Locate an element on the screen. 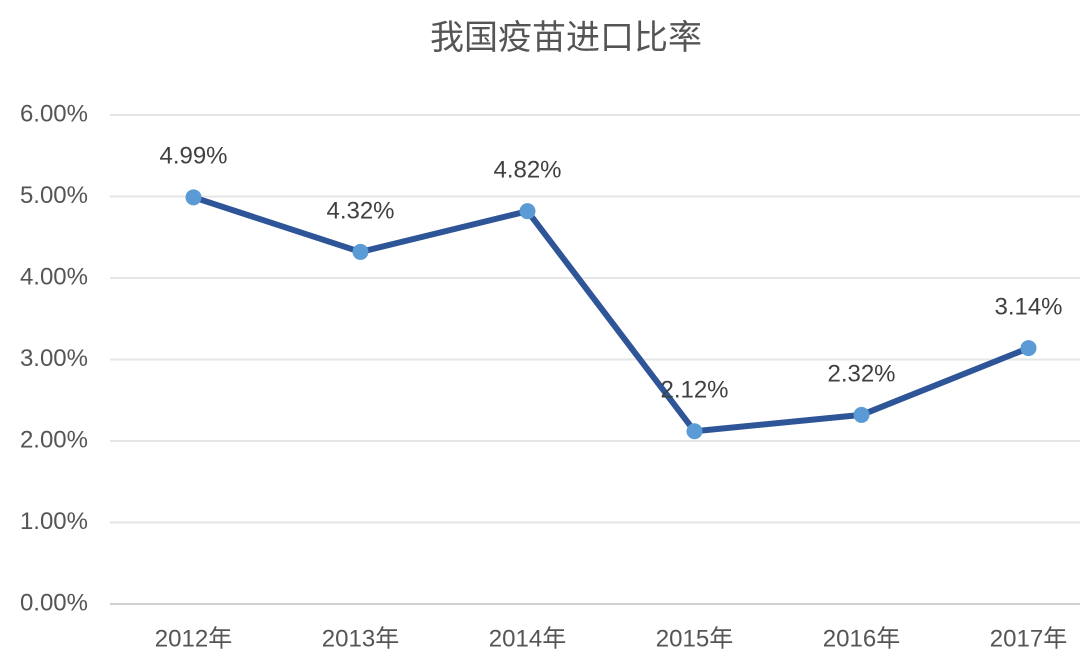  x-tick-label: 2014年 is located at coordinates (527, 638).